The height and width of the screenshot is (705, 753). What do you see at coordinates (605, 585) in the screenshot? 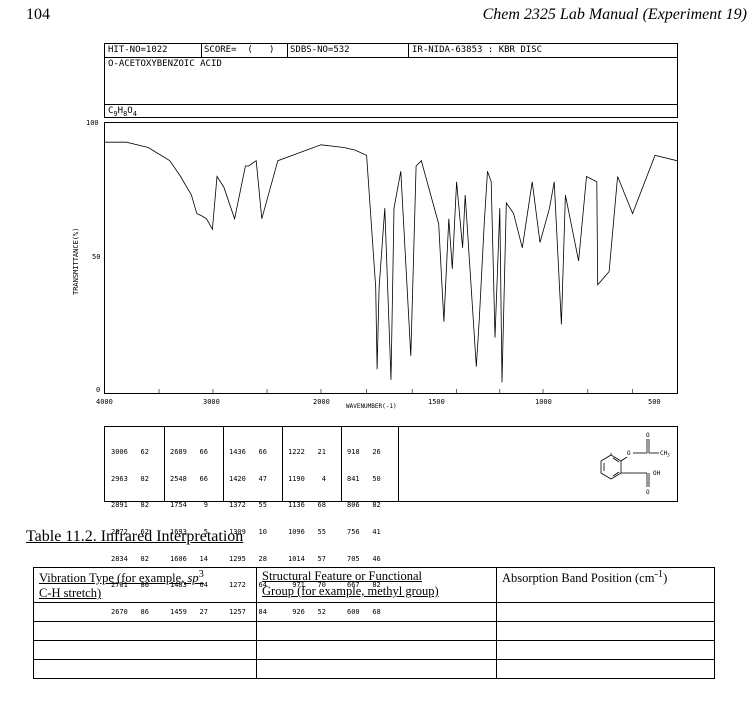
I see `header-cell-absorption-band: Absorption Band Position (cm-1)` at bounding box center [605, 585].